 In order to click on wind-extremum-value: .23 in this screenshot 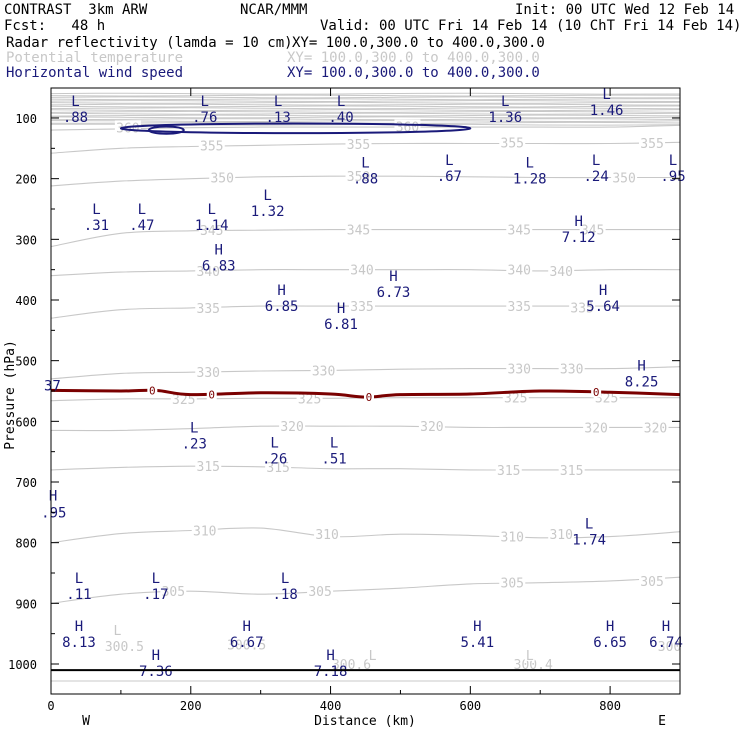, I will do `click(194, 445)`.